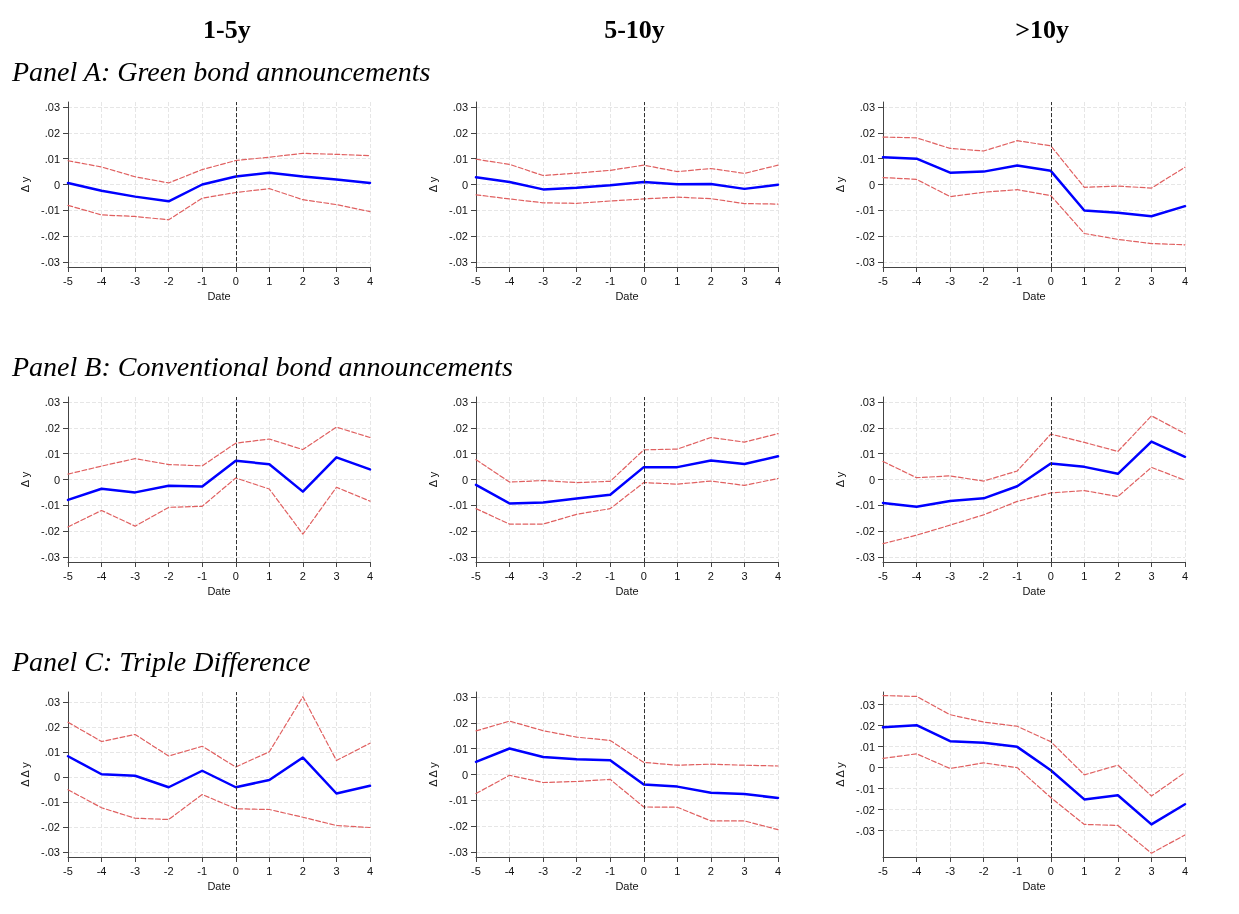 This screenshot has height=914, width=1239. Describe the element at coordinates (950, 575) in the screenshot. I see `x-tick-label: -3` at that location.